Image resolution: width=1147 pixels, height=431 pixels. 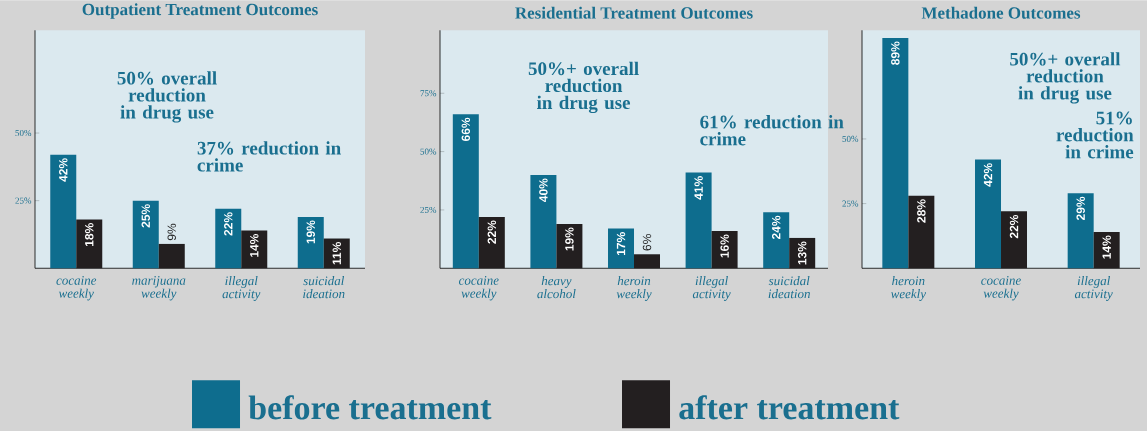 What do you see at coordinates (698, 188) in the screenshot?
I see `data-label: 41%` at bounding box center [698, 188].